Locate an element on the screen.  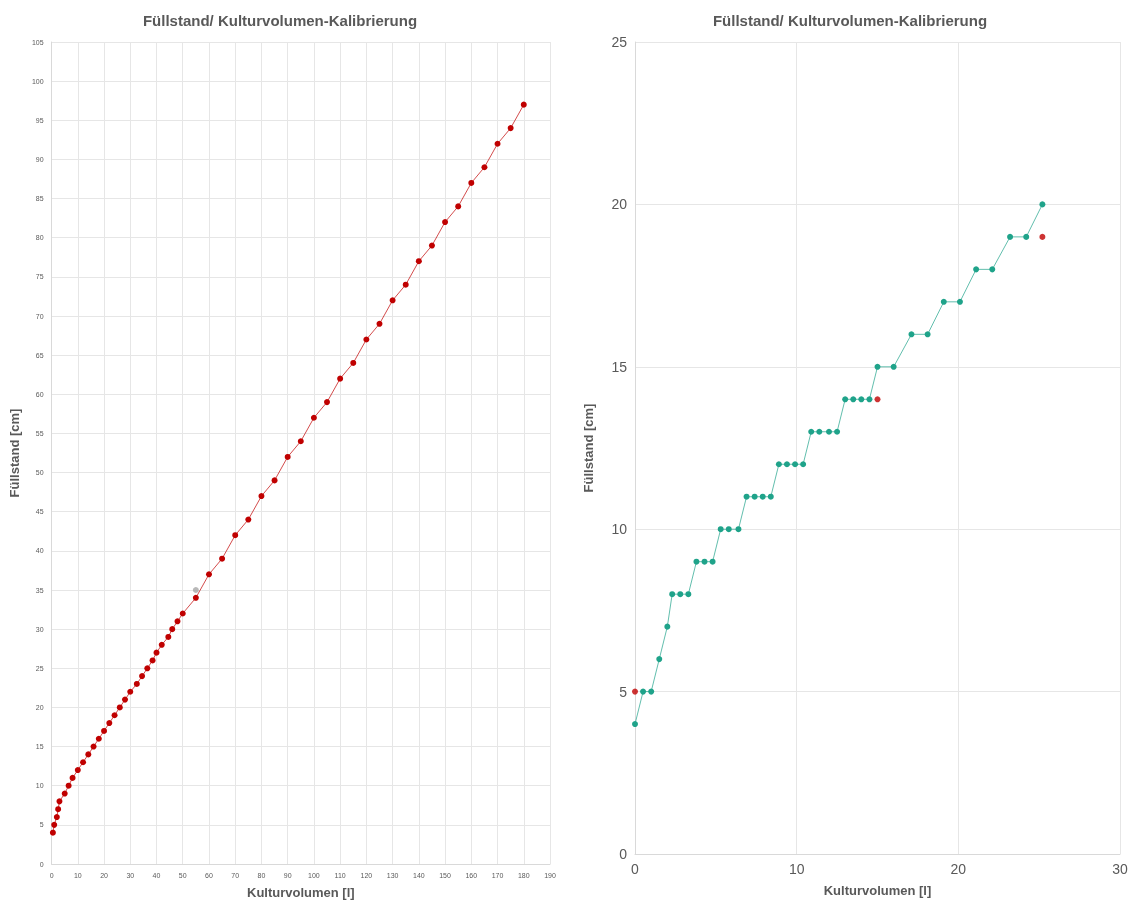
y-tick-label: 5 is located at coordinates (623, 691).